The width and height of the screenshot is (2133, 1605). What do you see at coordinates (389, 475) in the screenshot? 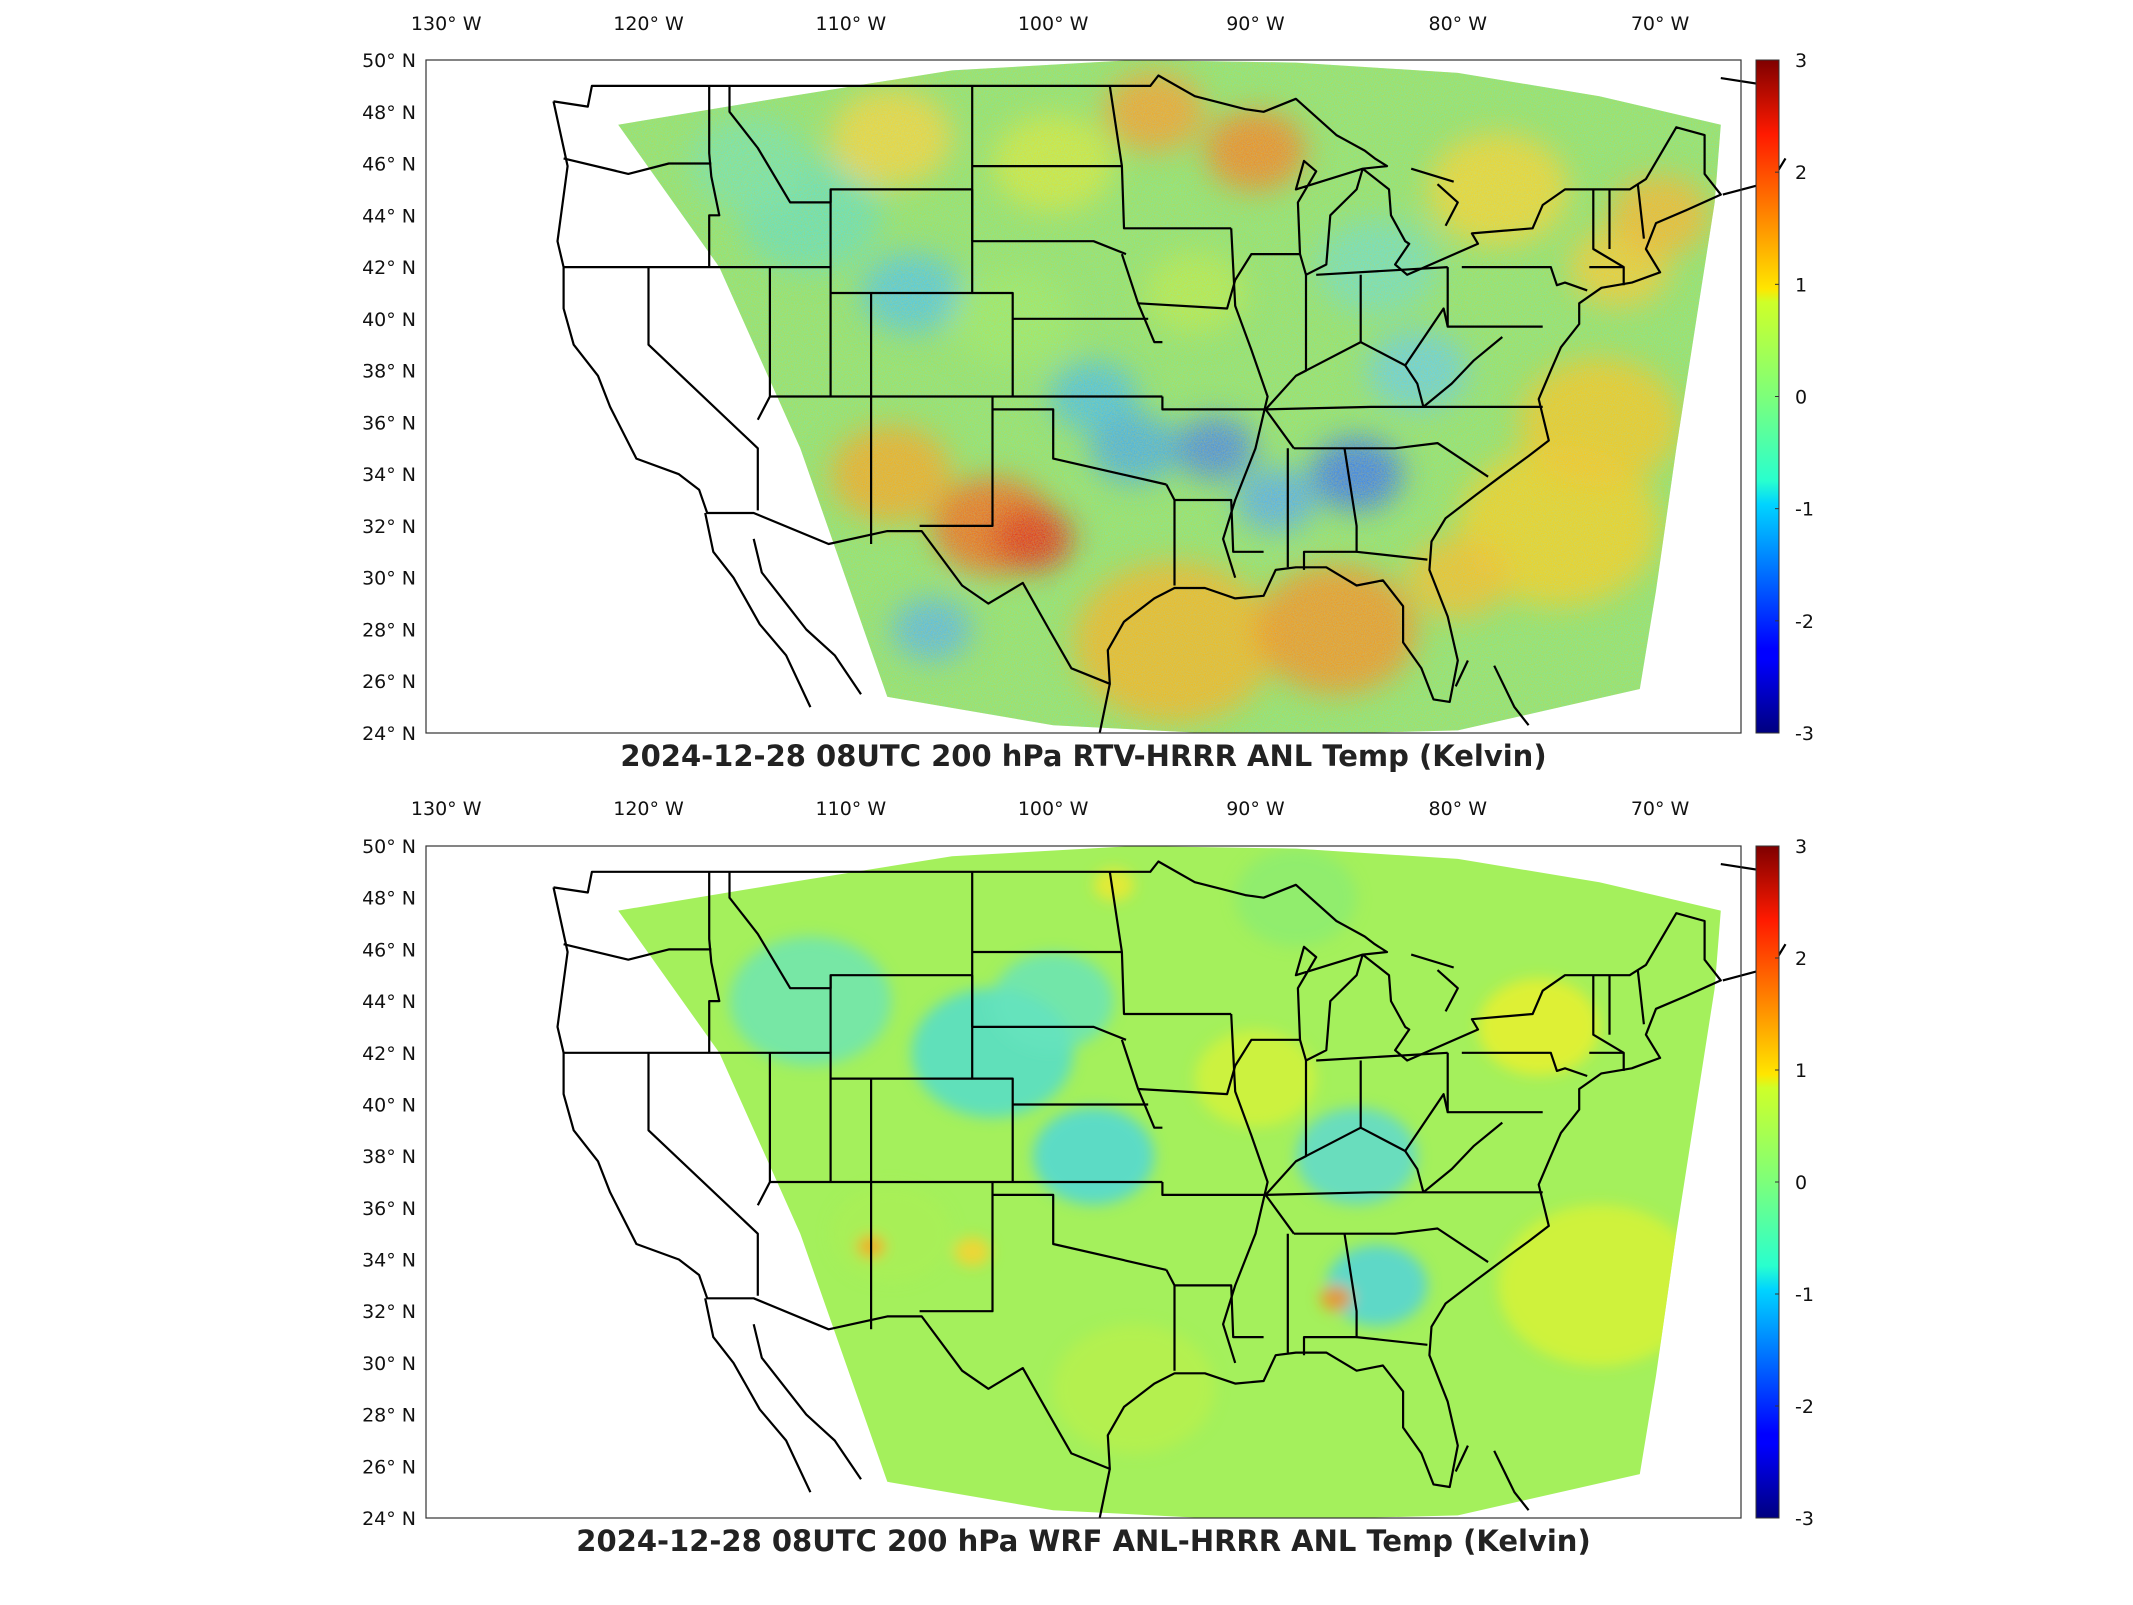
I see `lat-tick-label: 34° N` at bounding box center [389, 475].